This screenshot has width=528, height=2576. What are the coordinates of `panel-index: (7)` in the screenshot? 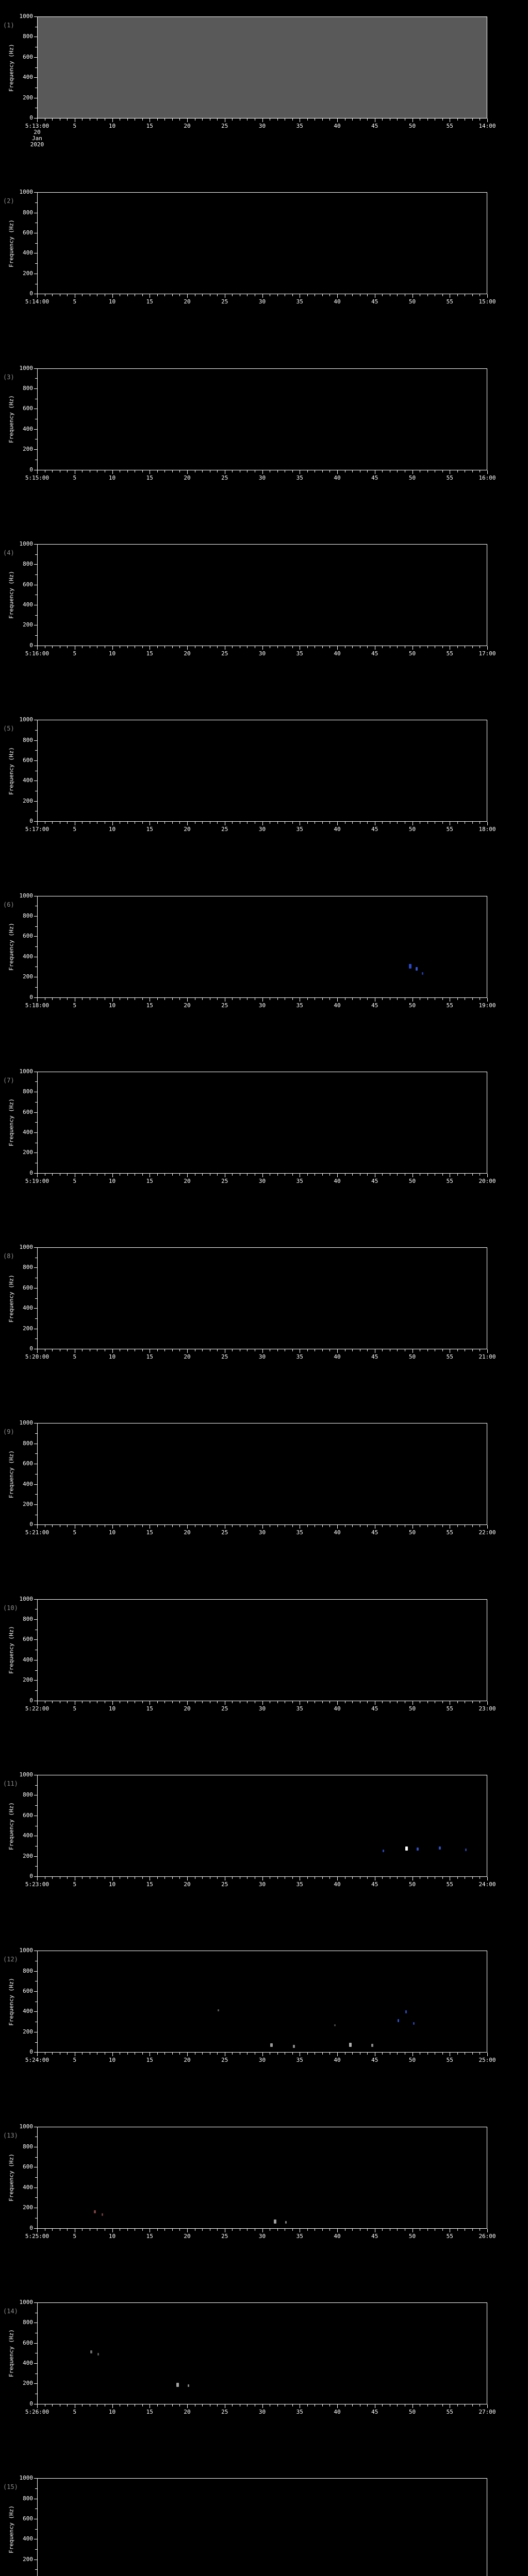 It's located at (8, 1080).